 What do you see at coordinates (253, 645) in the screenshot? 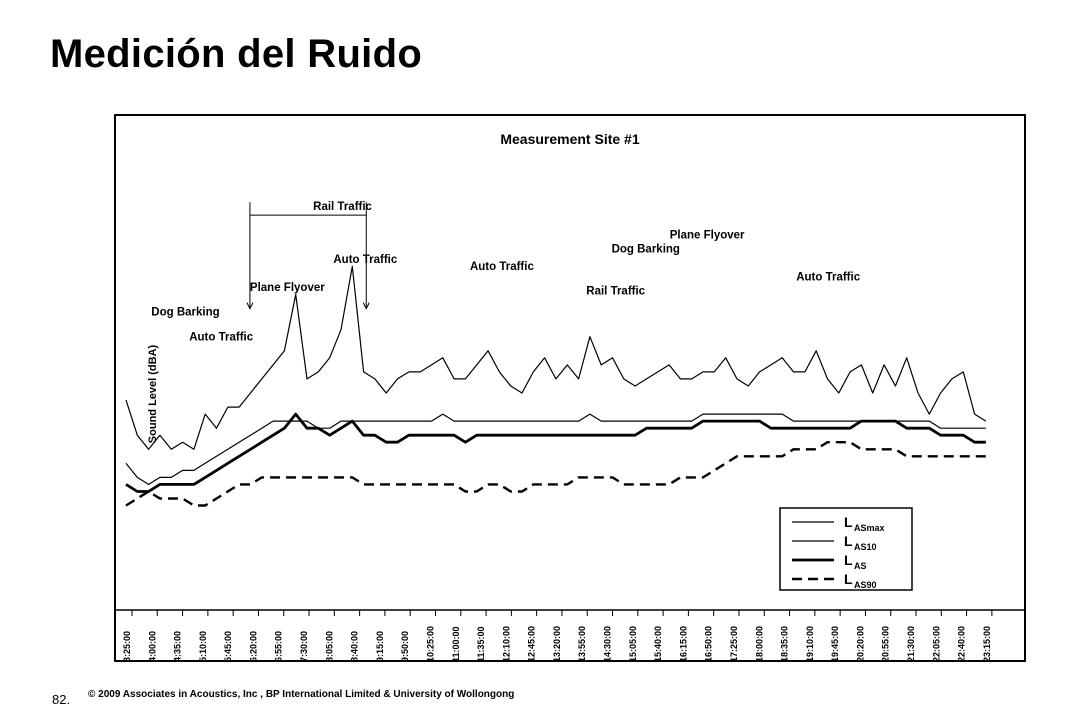
I see `x-tick-label: 6:20:00` at bounding box center [253, 645].